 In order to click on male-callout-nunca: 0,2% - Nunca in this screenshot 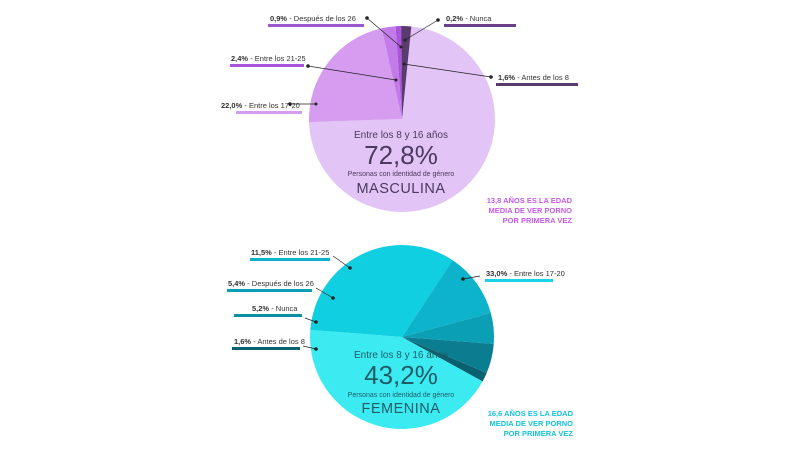, I will do `click(480, 20)`.